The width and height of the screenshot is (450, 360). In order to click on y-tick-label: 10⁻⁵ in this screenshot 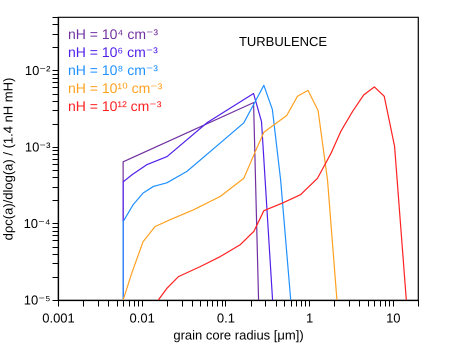, I will do `click(37, 300)`.